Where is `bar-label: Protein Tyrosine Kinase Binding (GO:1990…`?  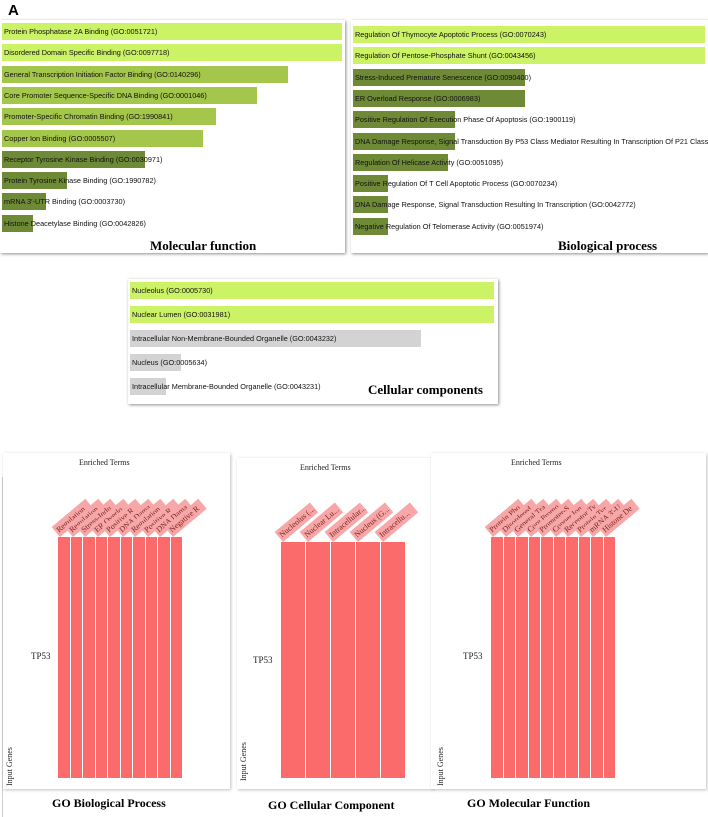 bar-label: Protein Tyrosine Kinase Binding (GO:1990… is located at coordinates (80, 181).